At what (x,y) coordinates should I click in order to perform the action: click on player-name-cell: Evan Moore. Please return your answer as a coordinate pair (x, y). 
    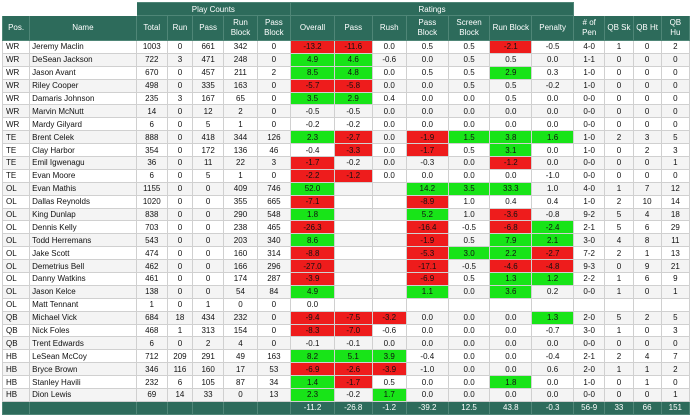
    Looking at the image, I should click on (83, 175).